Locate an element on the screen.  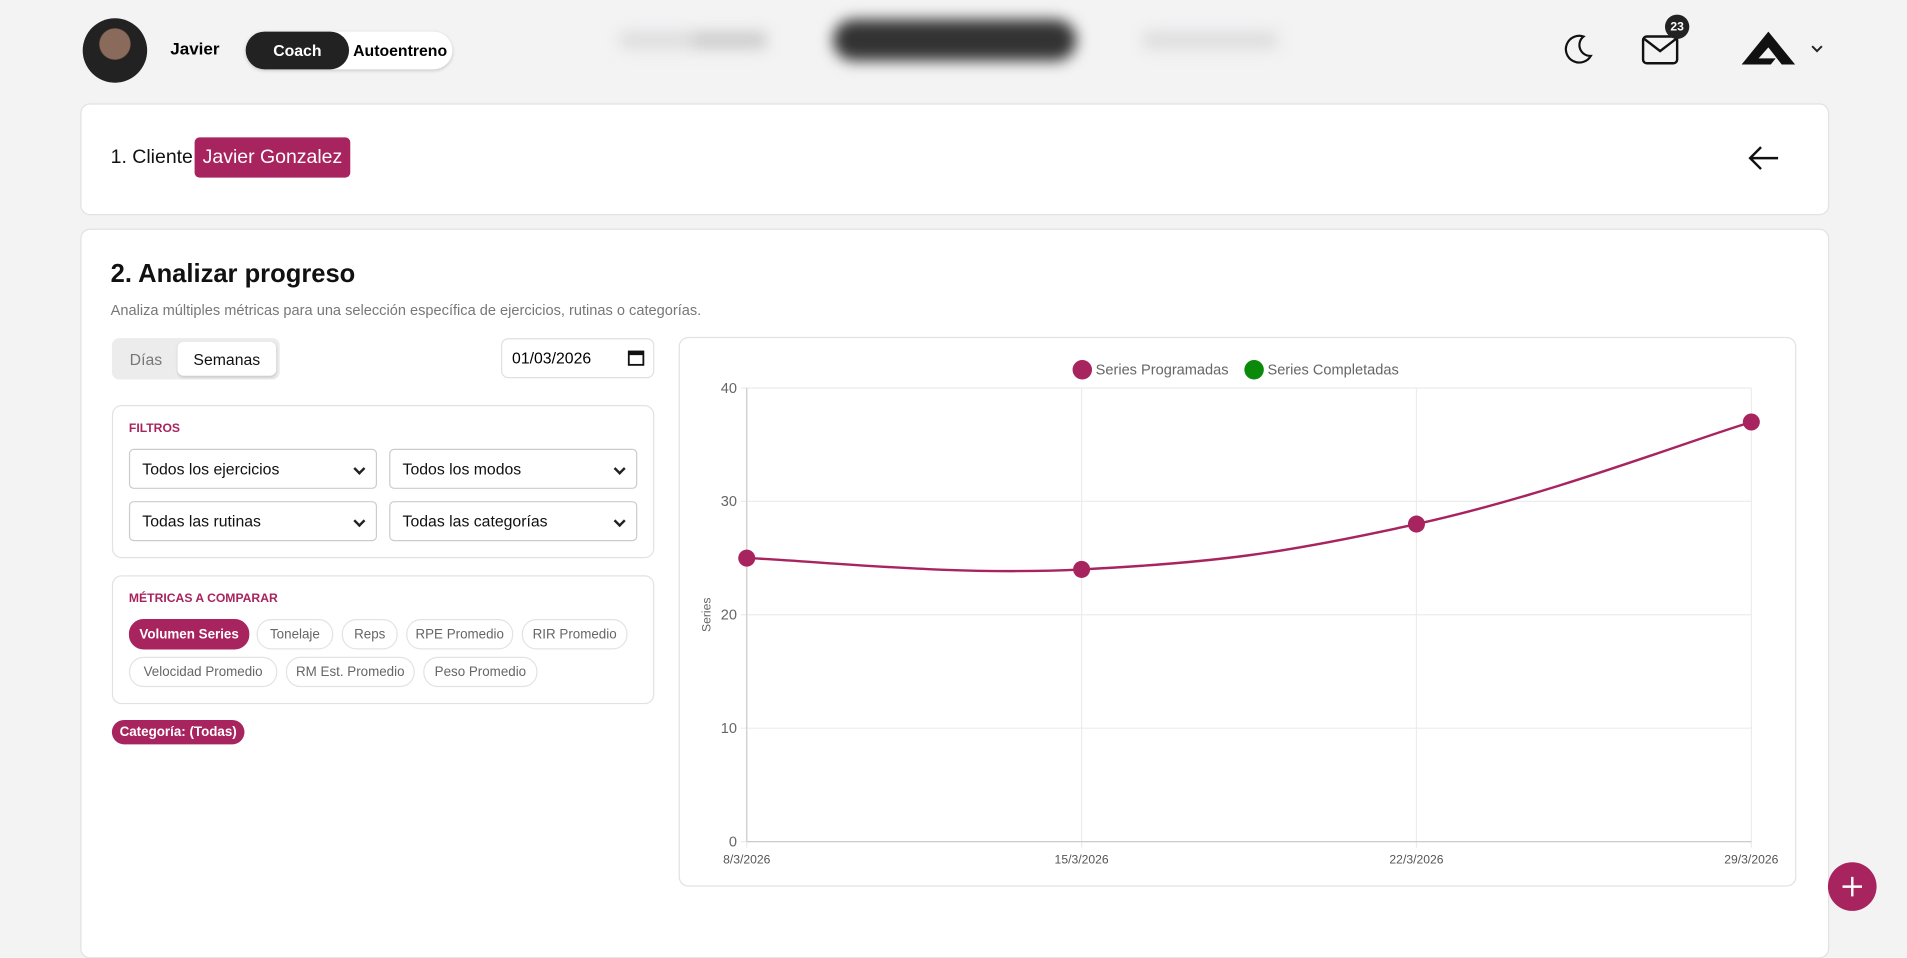
y-tick-label: 0 is located at coordinates (733, 842).